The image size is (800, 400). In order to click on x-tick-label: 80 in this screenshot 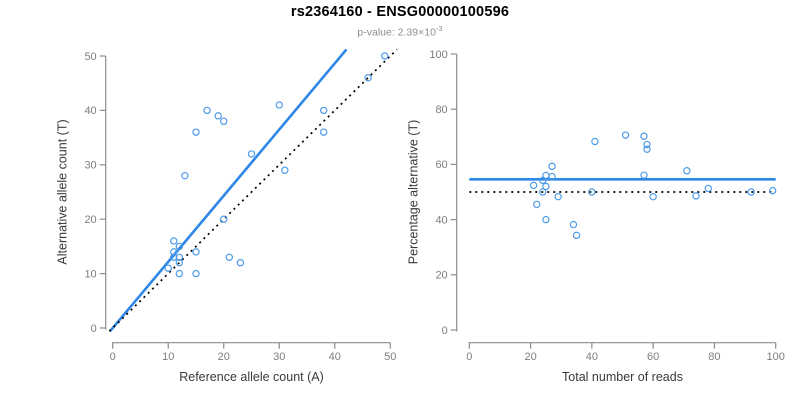, I will do `click(714, 357)`.